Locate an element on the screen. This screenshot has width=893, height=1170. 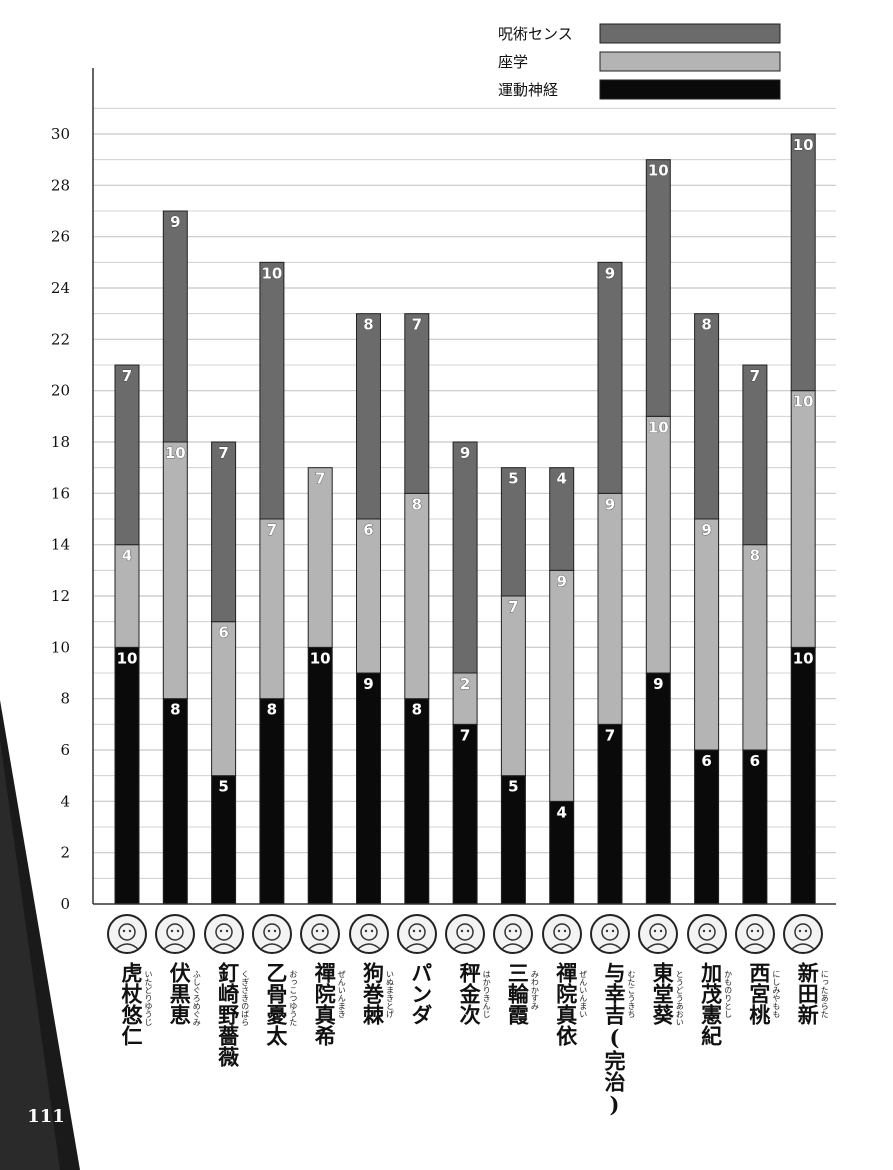
character-name-reading: みわかすみ is located at coordinates (535, 990).